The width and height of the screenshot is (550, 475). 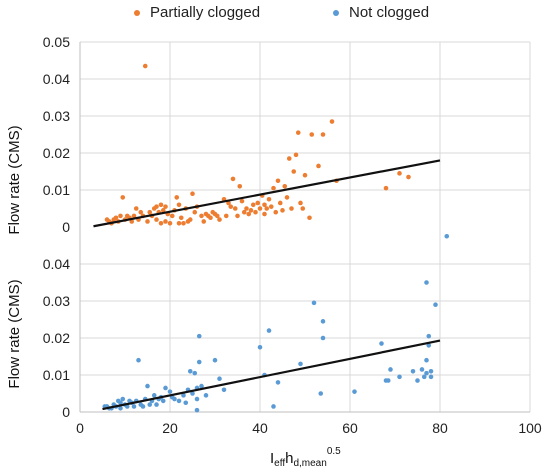 What do you see at coordinates (275, 15) in the screenshot?
I see `legend: Partially clogged Not clogged` at bounding box center [275, 15].